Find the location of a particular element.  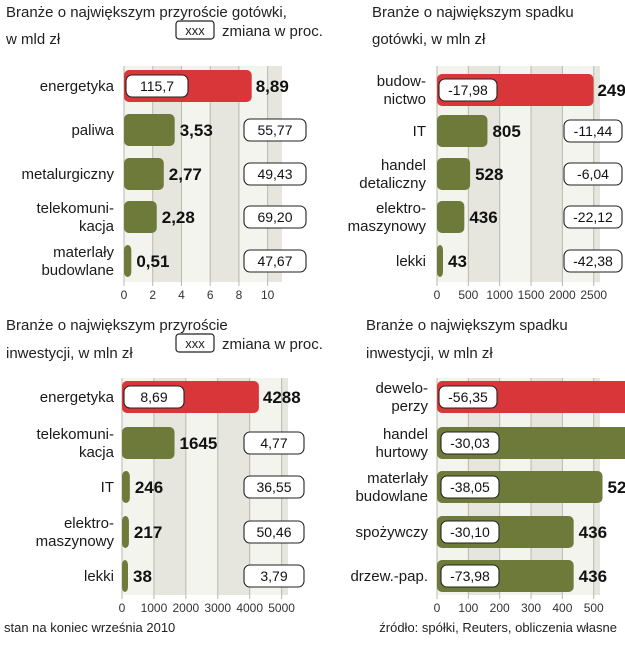

value-label: 217 is located at coordinates (148, 532).